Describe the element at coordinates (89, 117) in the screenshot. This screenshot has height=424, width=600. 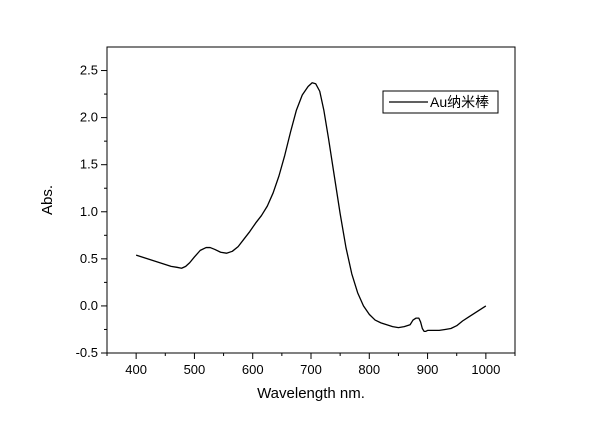
I see `y-tick-label: 2.0` at that location.